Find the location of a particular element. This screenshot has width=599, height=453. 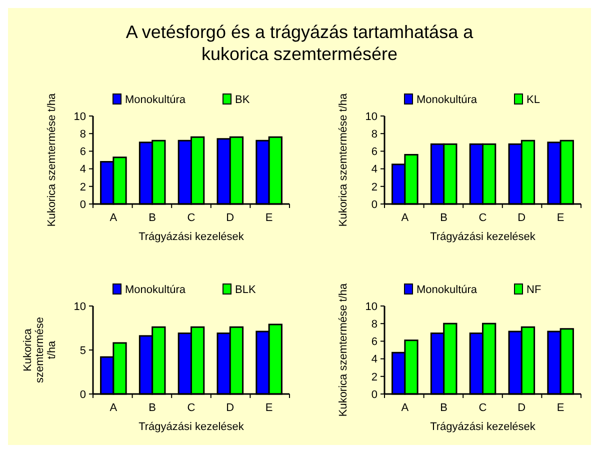

y-tick-label: 5 is located at coordinates (83, 350).